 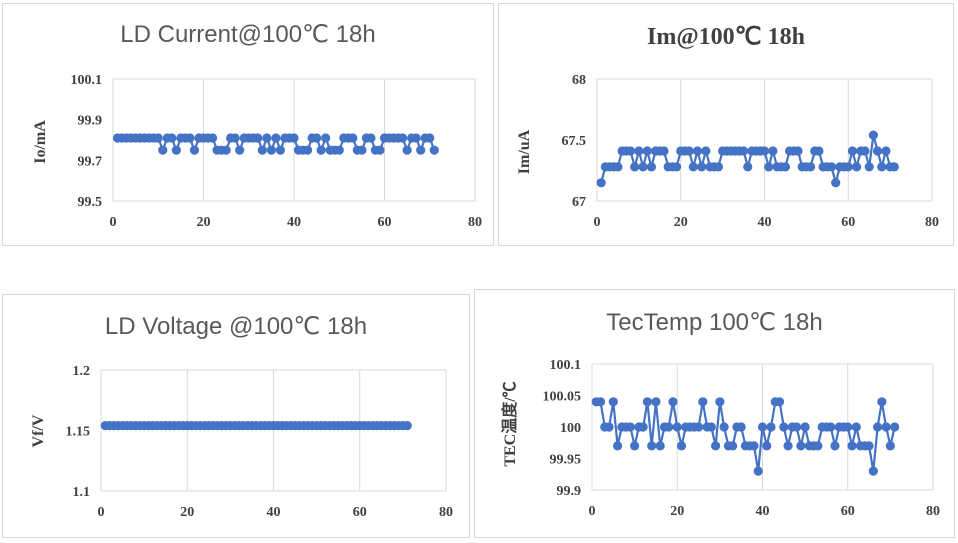 What do you see at coordinates (90, 202) in the screenshot?
I see `y-tick-label: 99.5` at bounding box center [90, 202].